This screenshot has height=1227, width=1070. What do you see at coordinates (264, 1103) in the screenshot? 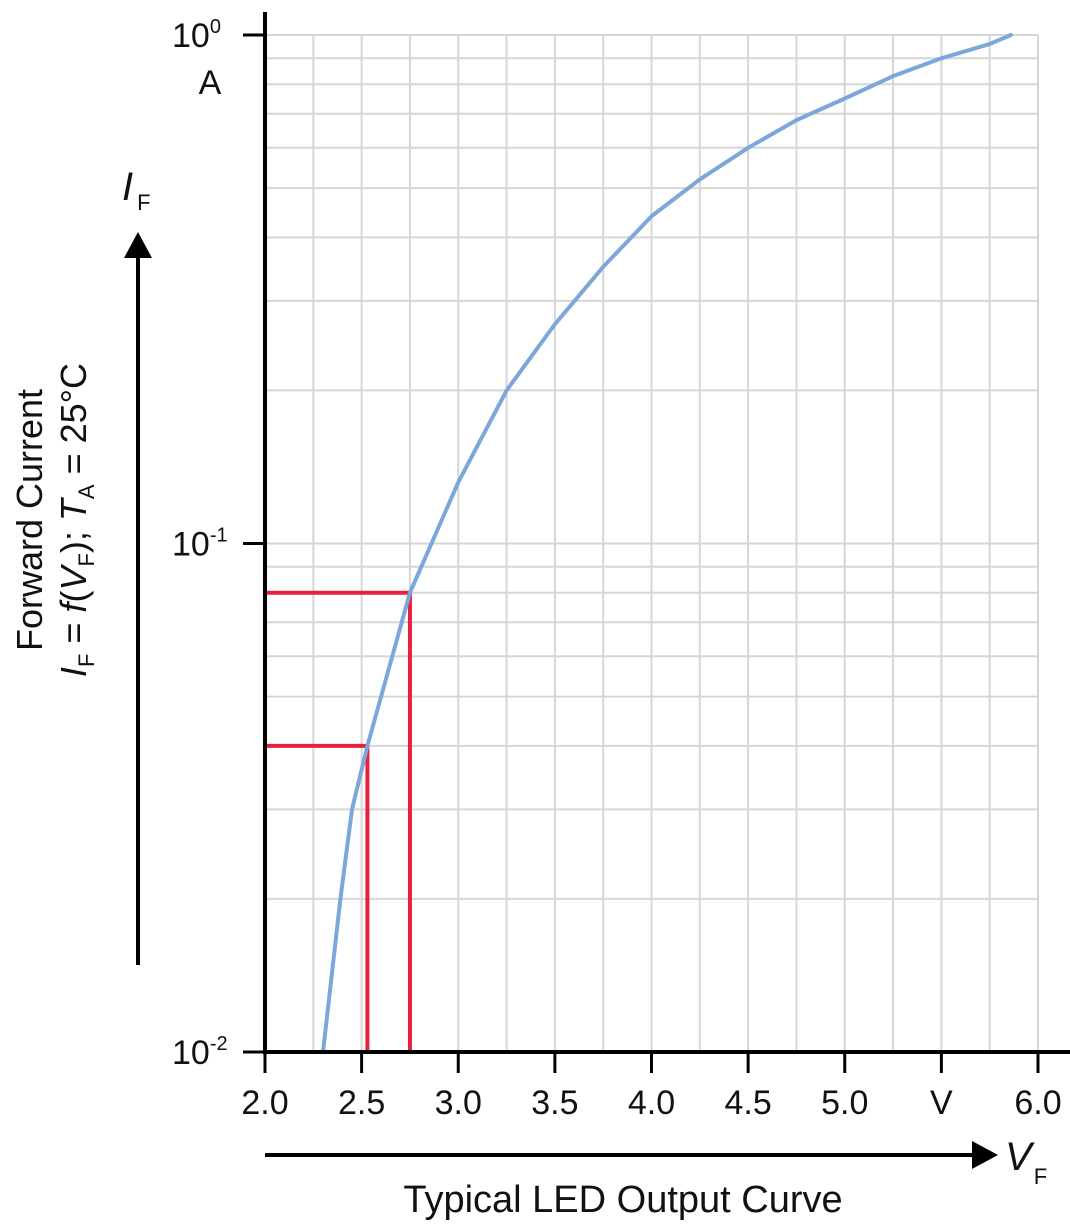
I see `x-tick-label: 2.0` at bounding box center [264, 1103].